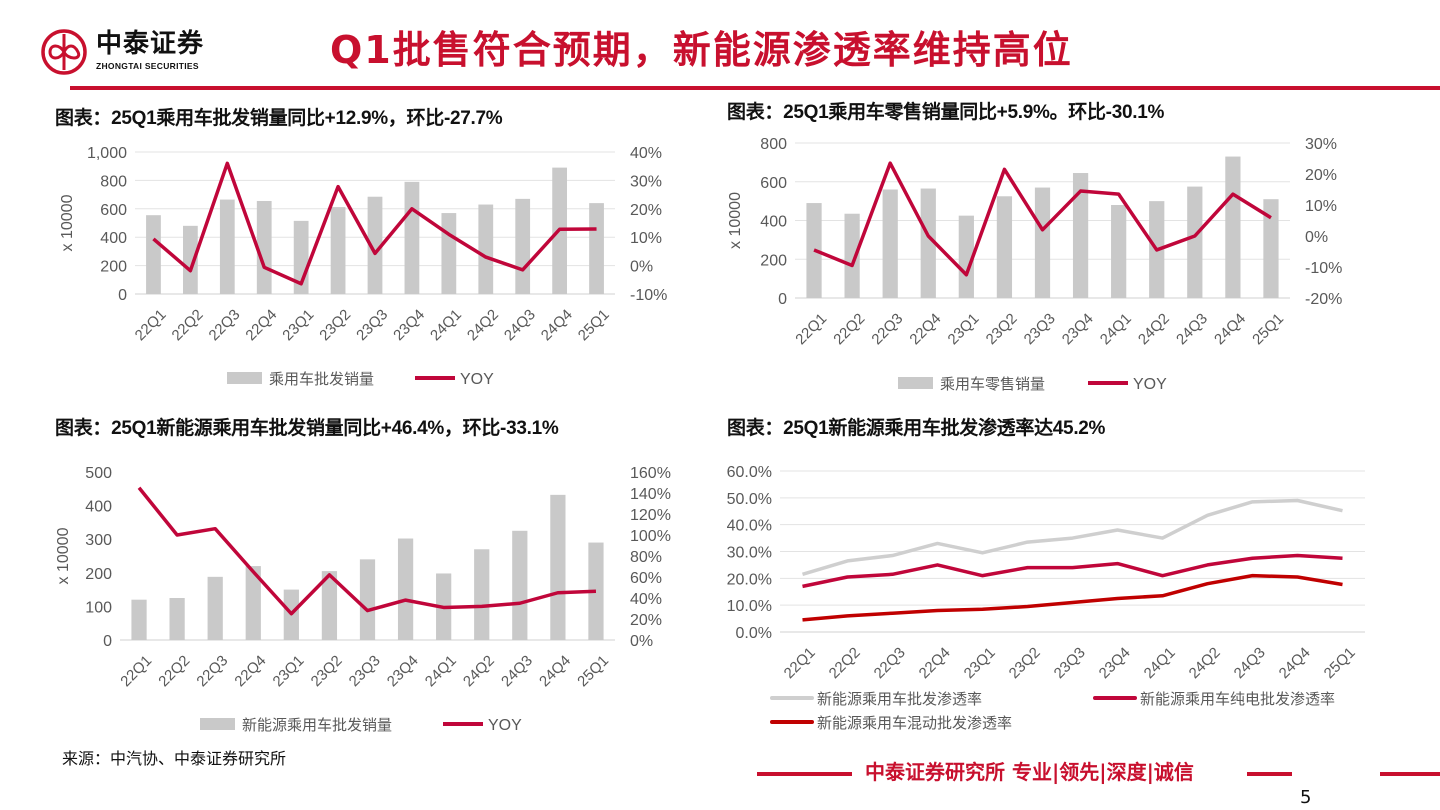  Describe the element at coordinates (1116, 329) in the screenshot. I see `x-tick-label: 24Q1` at that location.